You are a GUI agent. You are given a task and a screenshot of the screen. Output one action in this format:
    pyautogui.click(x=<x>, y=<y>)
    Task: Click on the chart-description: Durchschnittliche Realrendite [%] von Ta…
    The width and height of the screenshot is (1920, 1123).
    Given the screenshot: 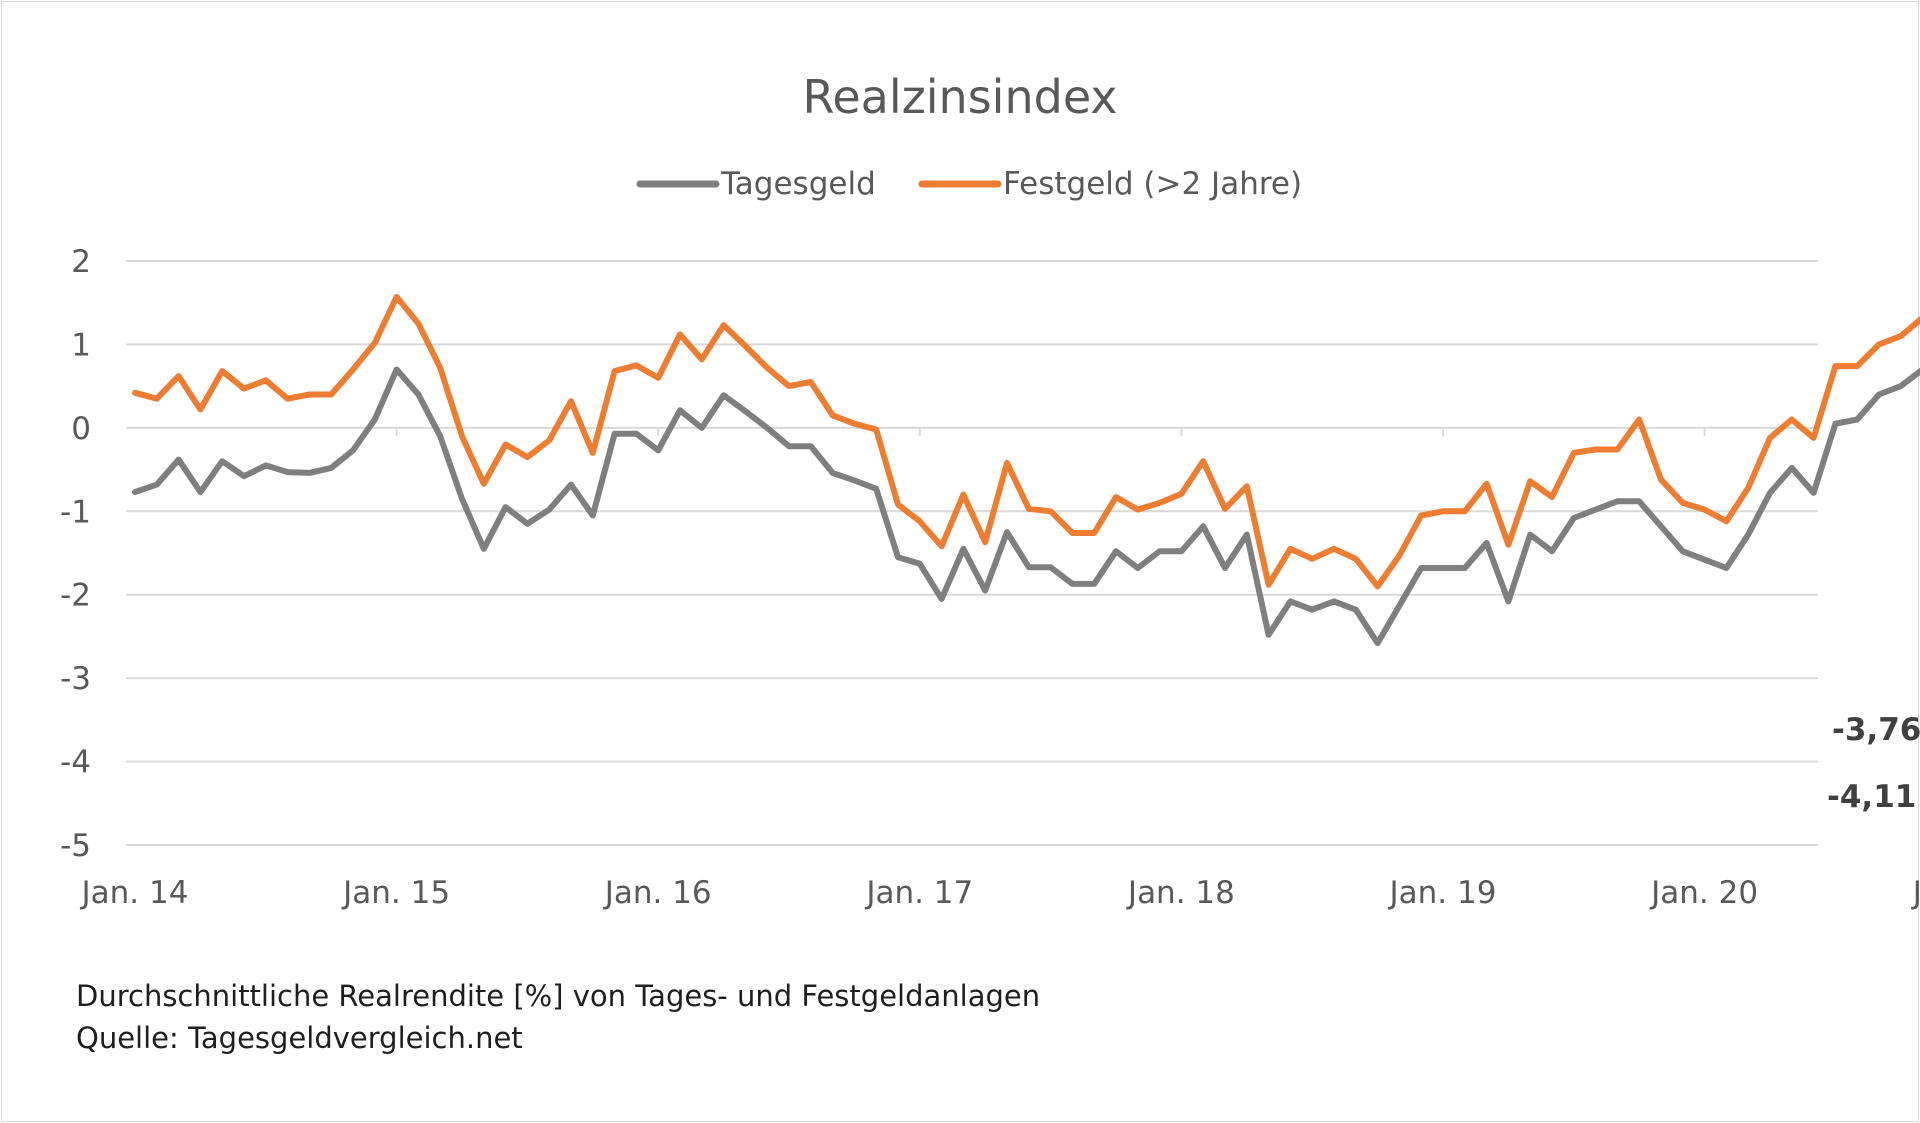 What is the action you would take?
    pyautogui.click(x=558, y=996)
    